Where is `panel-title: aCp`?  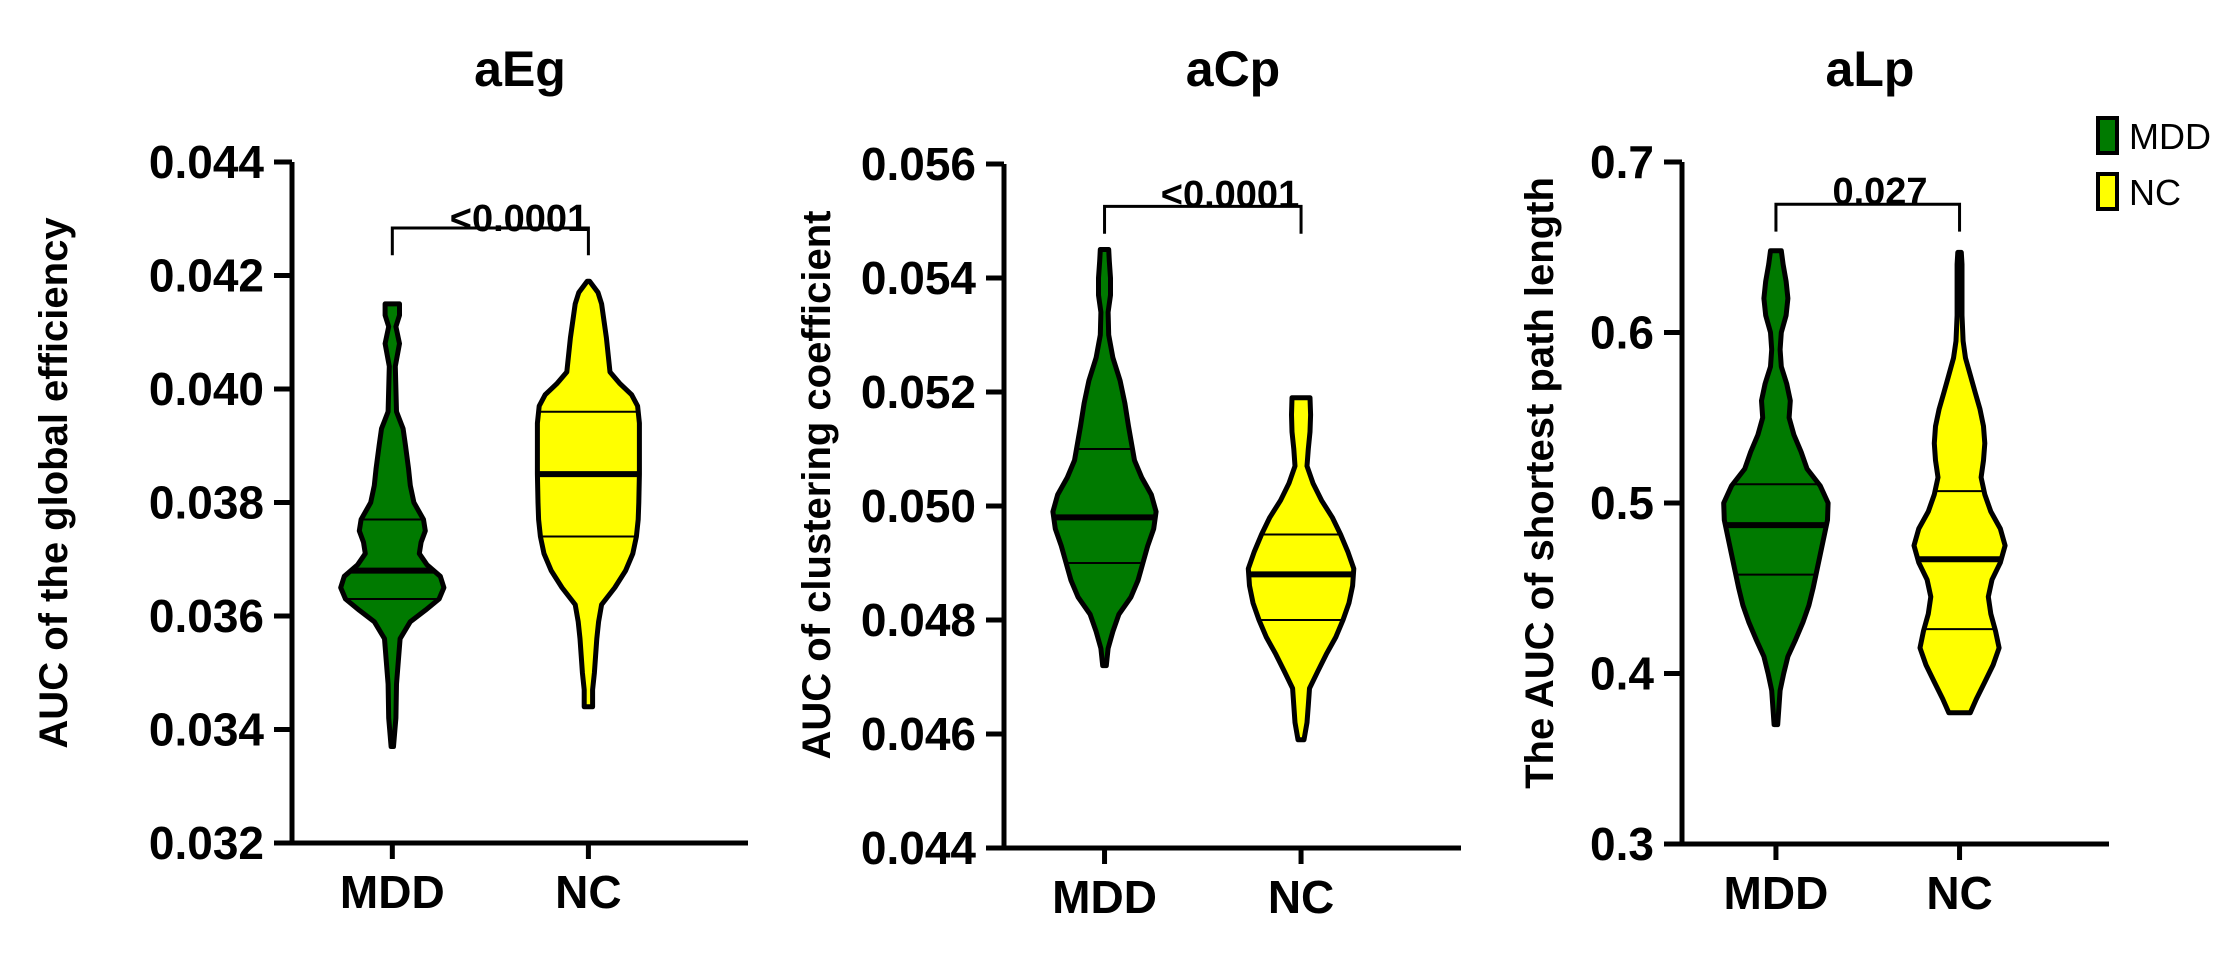
panel-title: aCp is located at coordinates (1233, 69).